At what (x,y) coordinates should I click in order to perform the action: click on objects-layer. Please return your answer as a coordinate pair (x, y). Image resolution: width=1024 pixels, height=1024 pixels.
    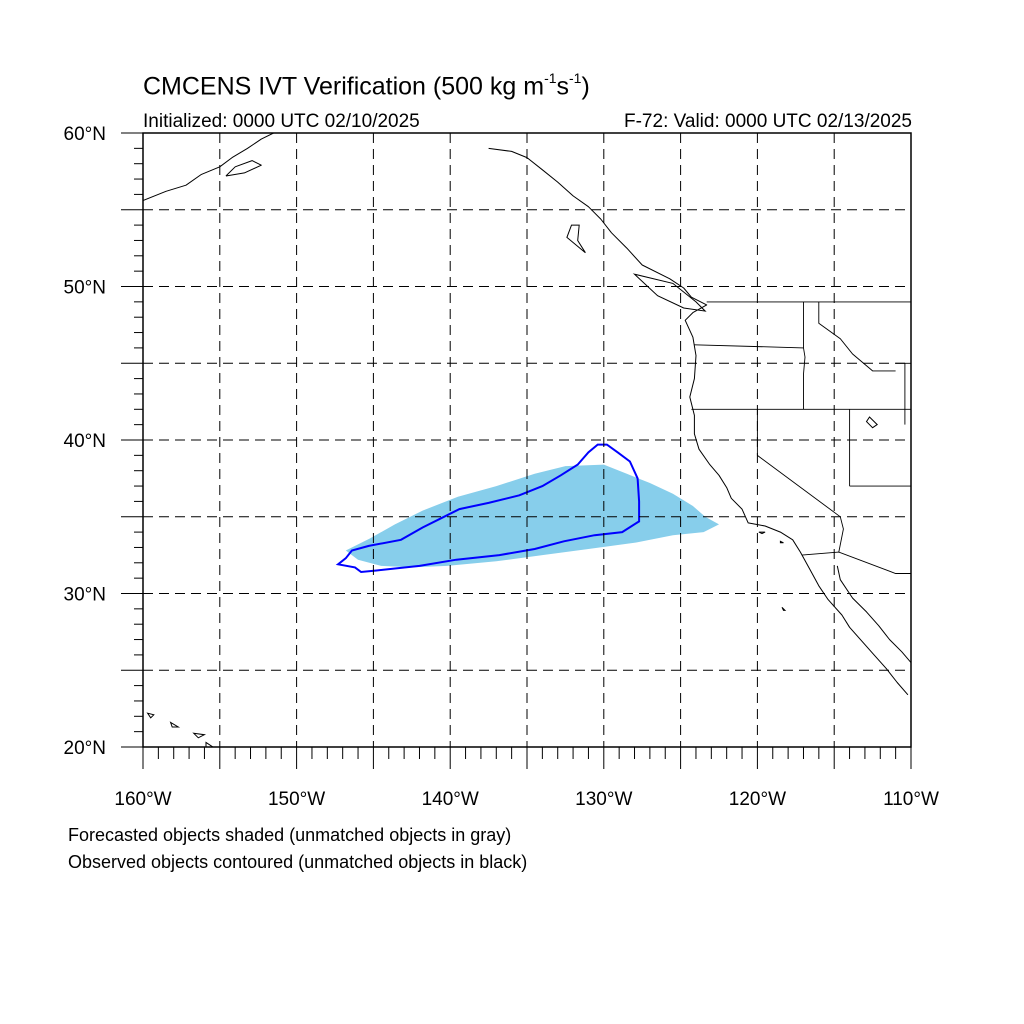
    Looking at the image, I should click on (527, 508).